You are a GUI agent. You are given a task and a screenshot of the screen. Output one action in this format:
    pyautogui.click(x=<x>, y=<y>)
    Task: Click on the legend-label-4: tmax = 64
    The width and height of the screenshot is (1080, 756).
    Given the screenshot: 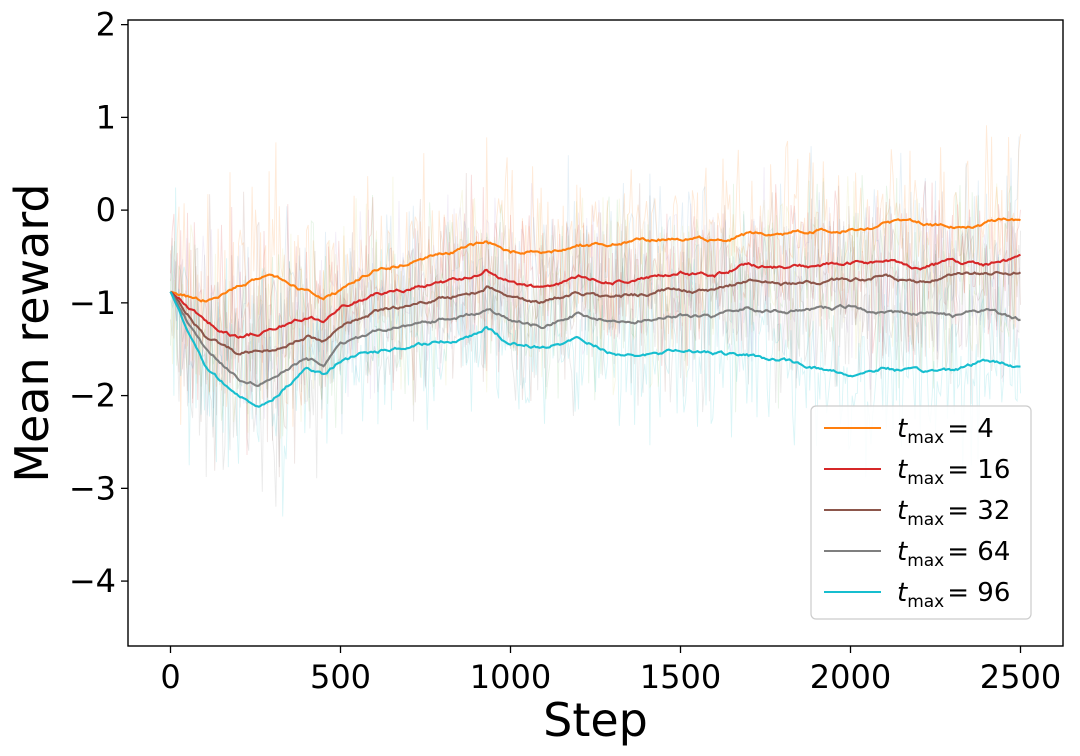 What is the action you would take?
    pyautogui.click(x=953, y=554)
    